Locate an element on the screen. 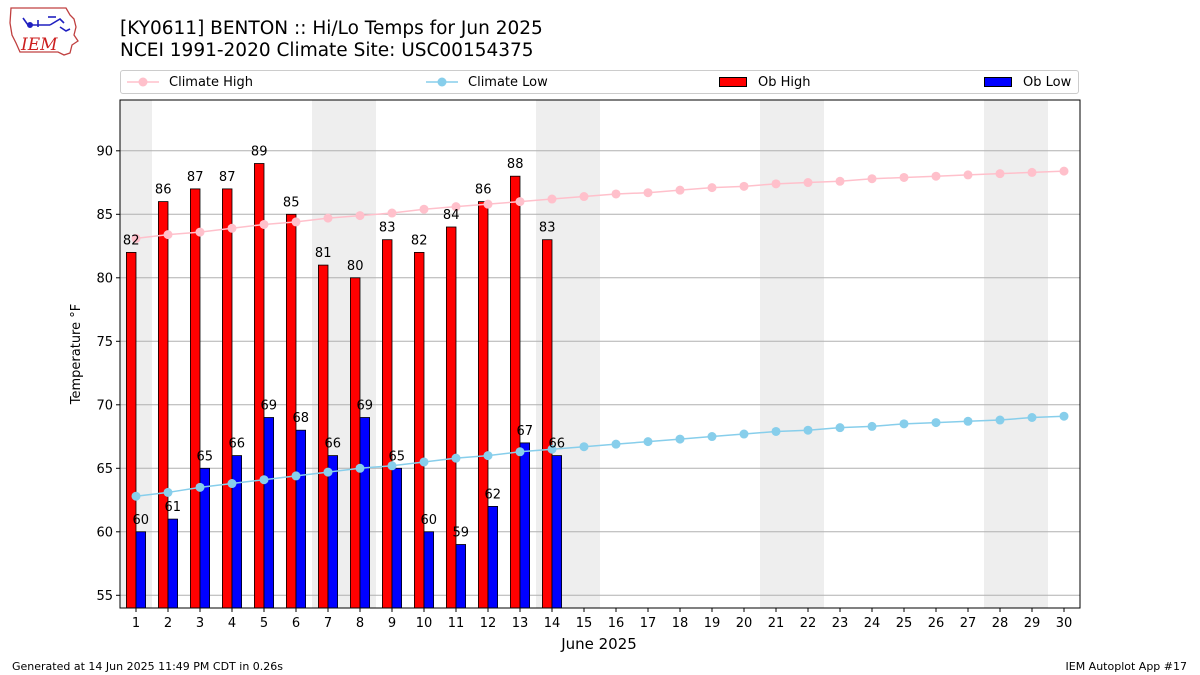 This screenshot has width=1200, height=675. x-tick-label: 19 is located at coordinates (712, 623).